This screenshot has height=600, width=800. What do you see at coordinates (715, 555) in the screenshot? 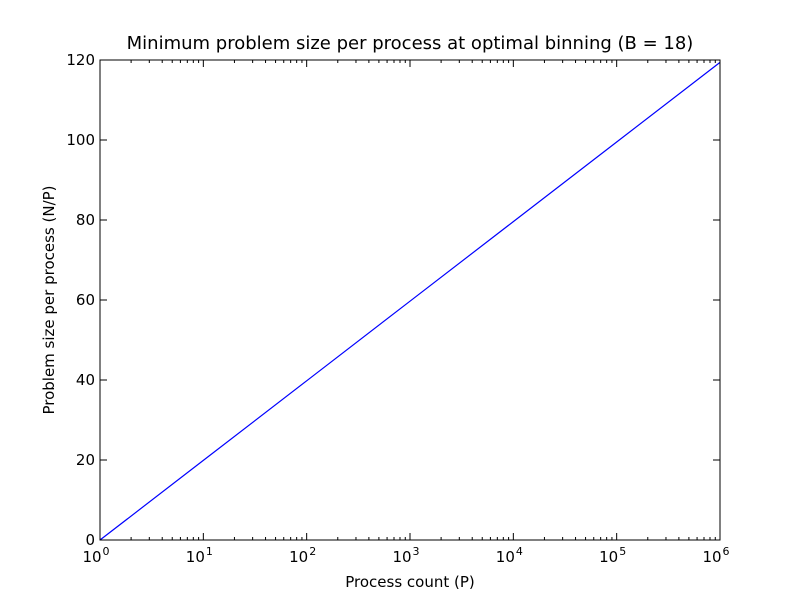
I see `x-tick-label: 10⁶` at bounding box center [715, 555].